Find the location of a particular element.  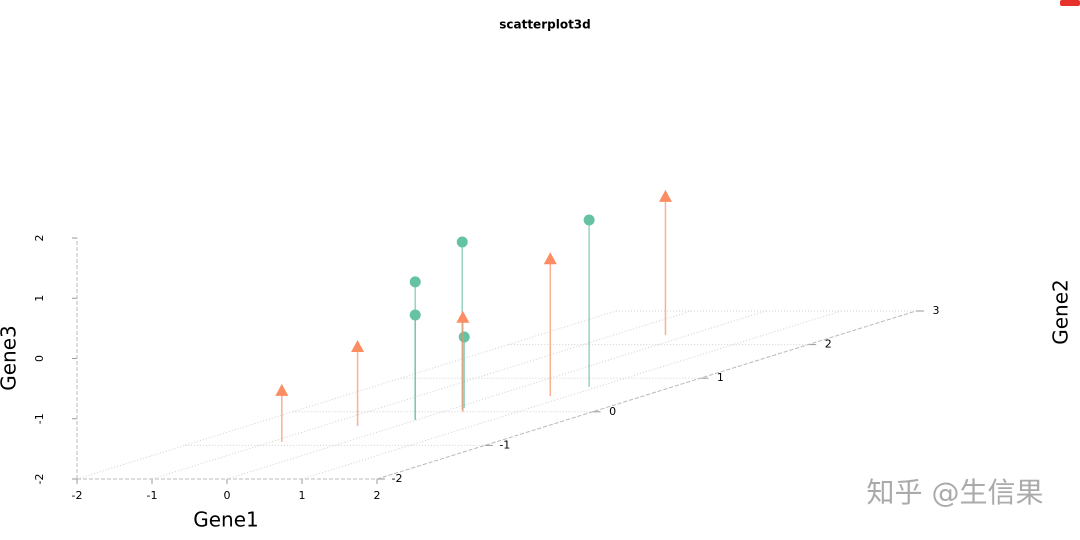

z-tick-label: 2 is located at coordinates (39, 238).